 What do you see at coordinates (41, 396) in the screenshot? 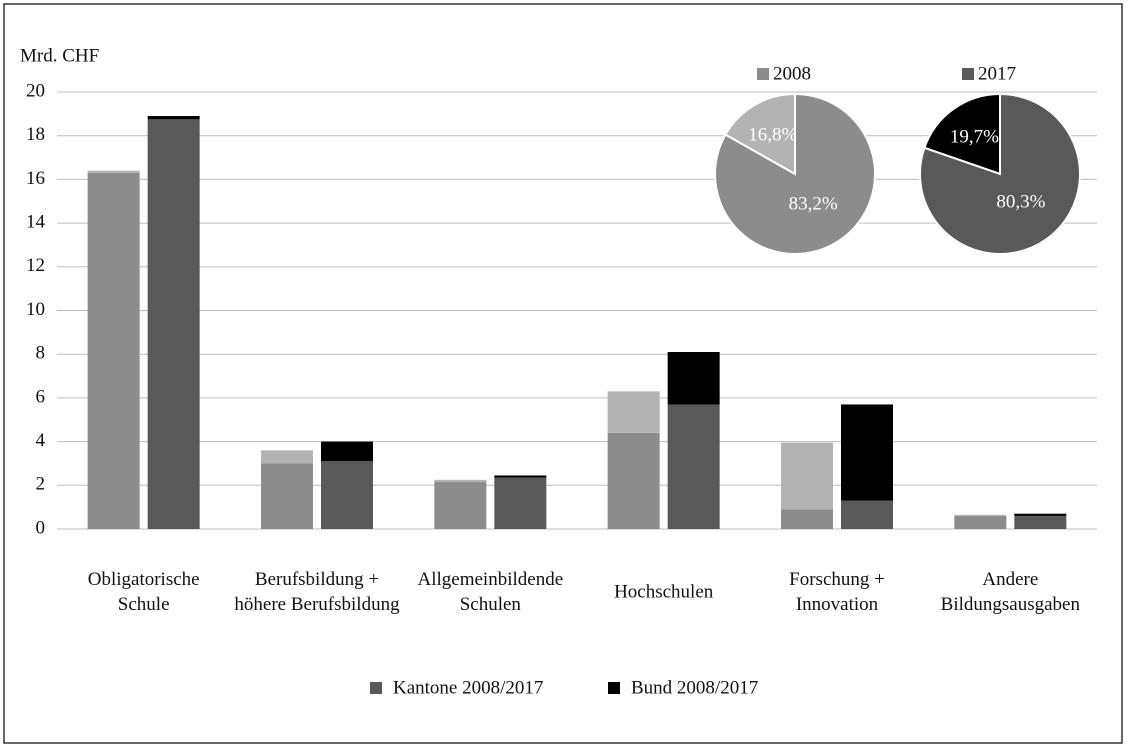
I see `y-tick-label: 6` at bounding box center [41, 396].